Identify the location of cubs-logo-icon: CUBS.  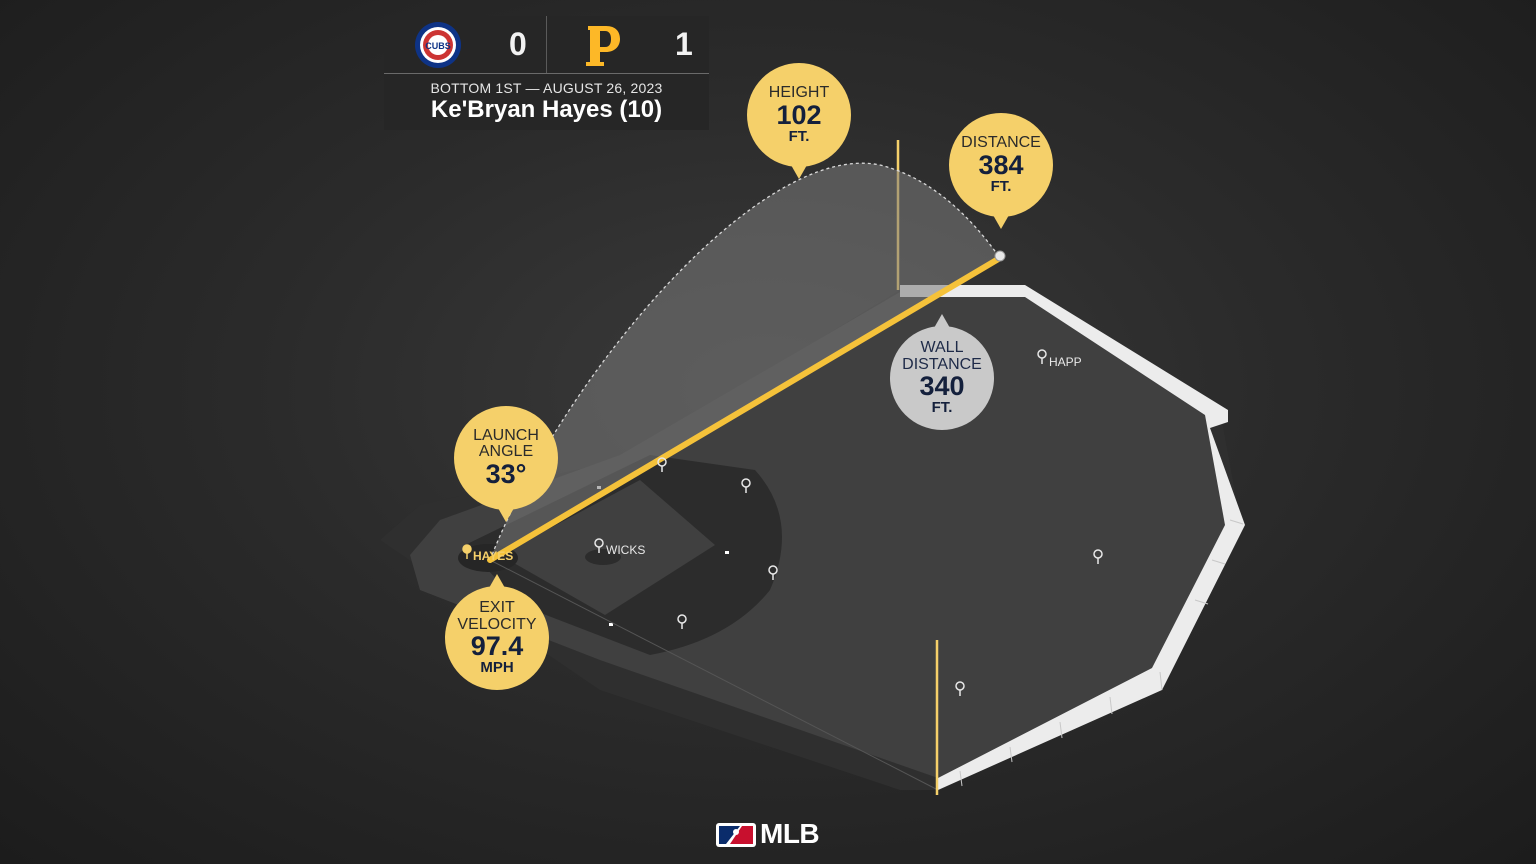
(438, 45).